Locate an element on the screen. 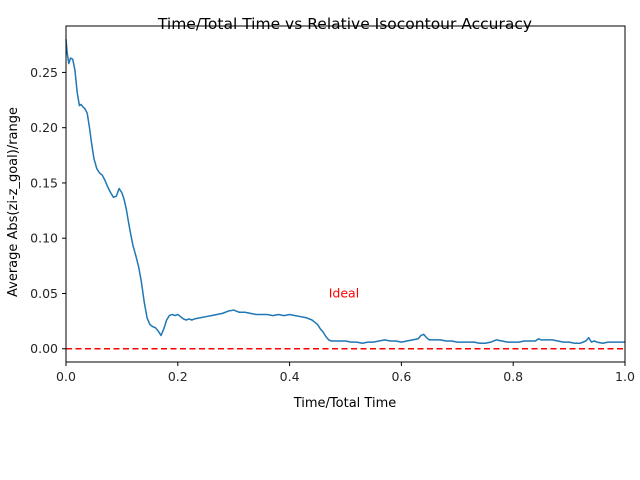 The width and height of the screenshot is (640, 480). x-tick-label: 0.2 is located at coordinates (178, 376).